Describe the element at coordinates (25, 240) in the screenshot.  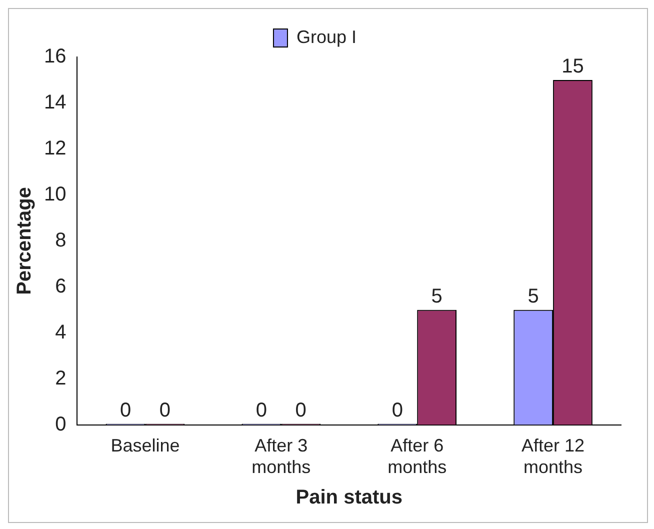
I see `y-axis-title: Percentage` at that location.